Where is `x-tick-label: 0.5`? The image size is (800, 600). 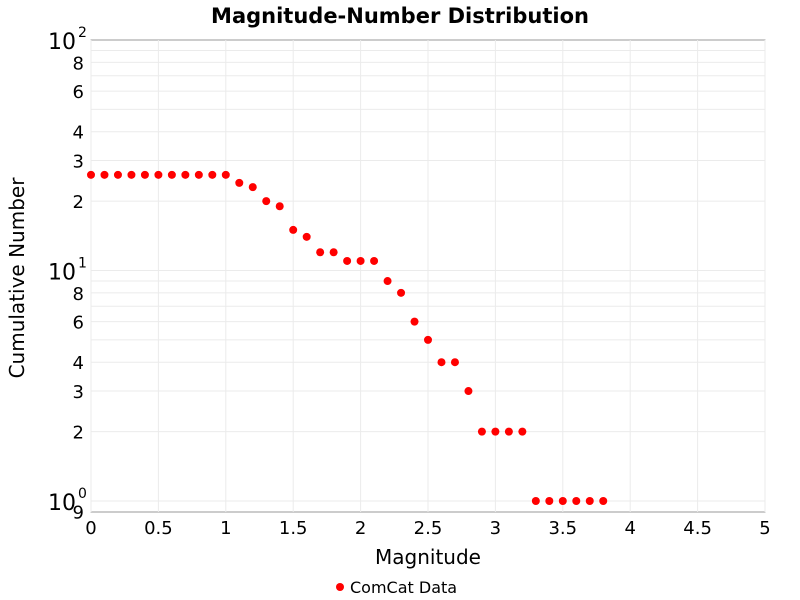 x-tick-label: 0.5 is located at coordinates (158, 528).